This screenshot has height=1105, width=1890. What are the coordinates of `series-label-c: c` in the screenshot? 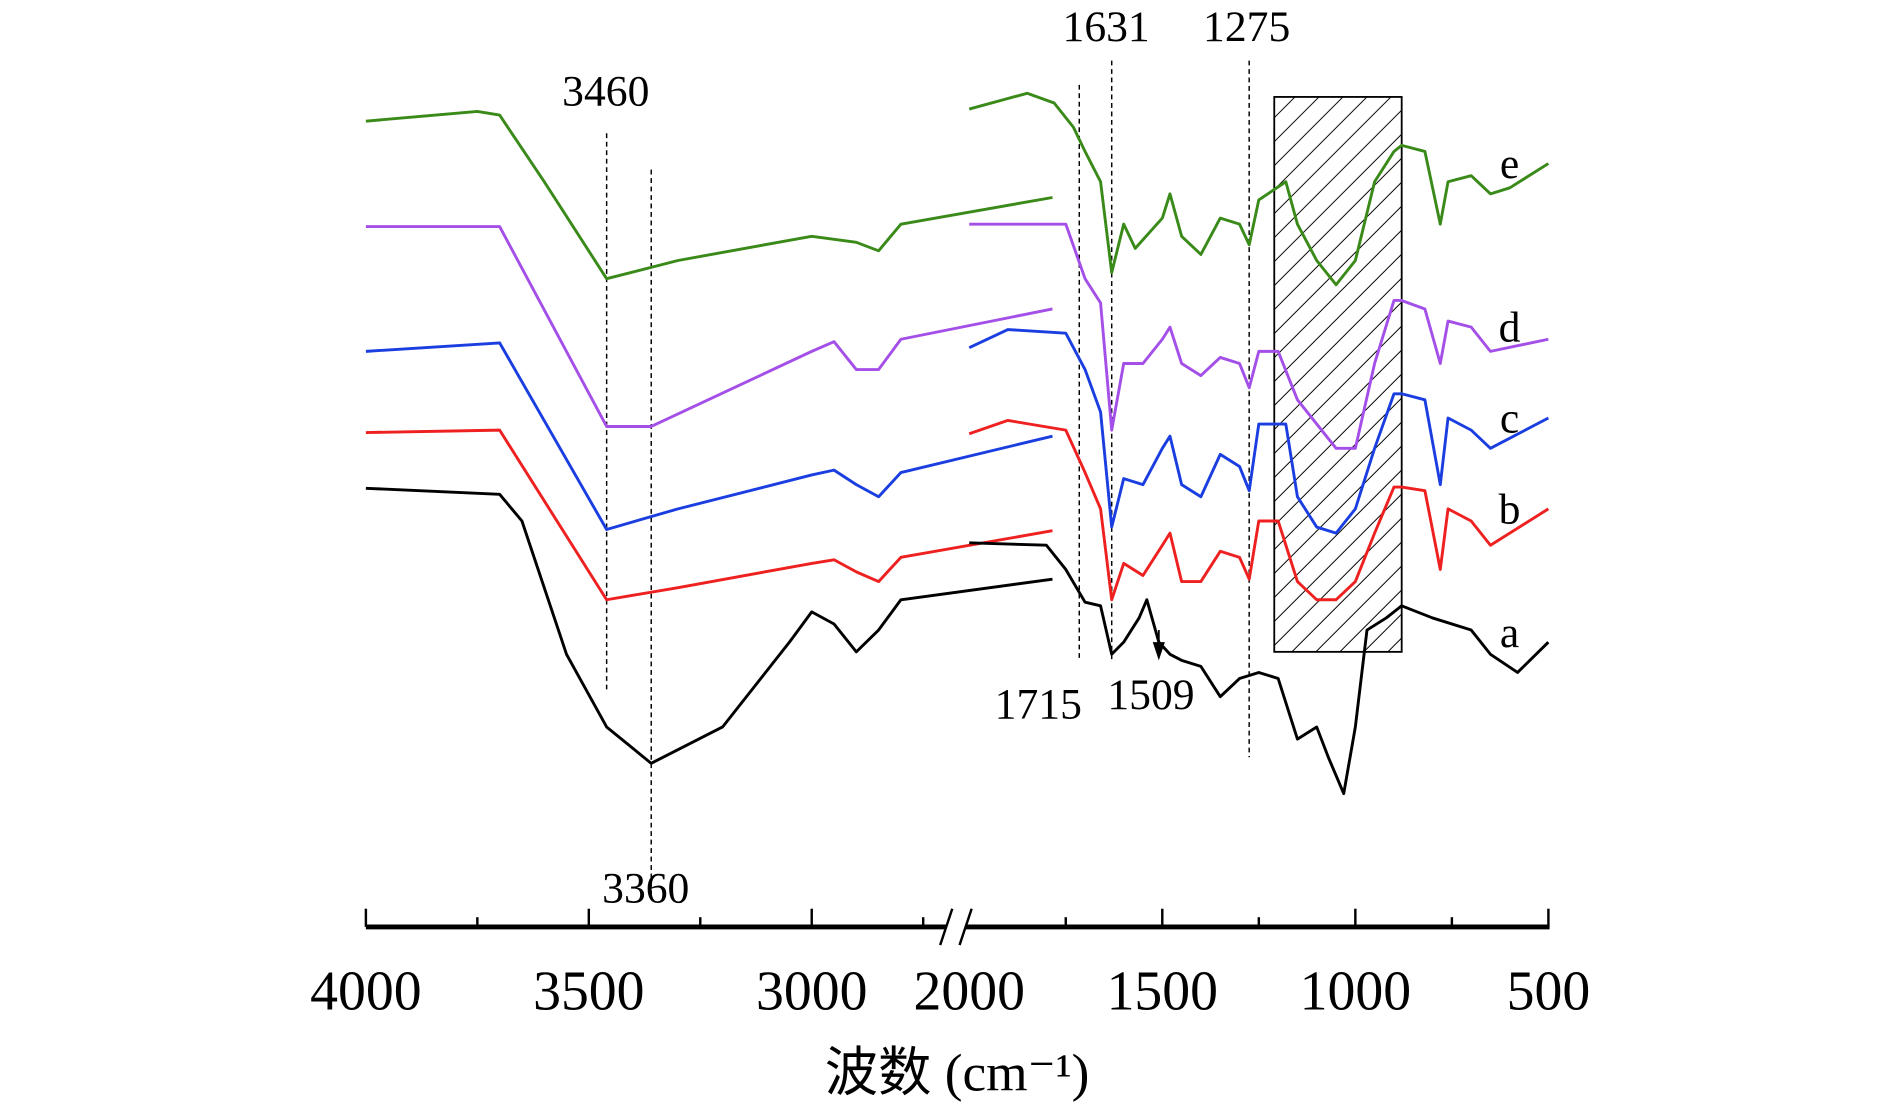 It's located at (1509, 419).